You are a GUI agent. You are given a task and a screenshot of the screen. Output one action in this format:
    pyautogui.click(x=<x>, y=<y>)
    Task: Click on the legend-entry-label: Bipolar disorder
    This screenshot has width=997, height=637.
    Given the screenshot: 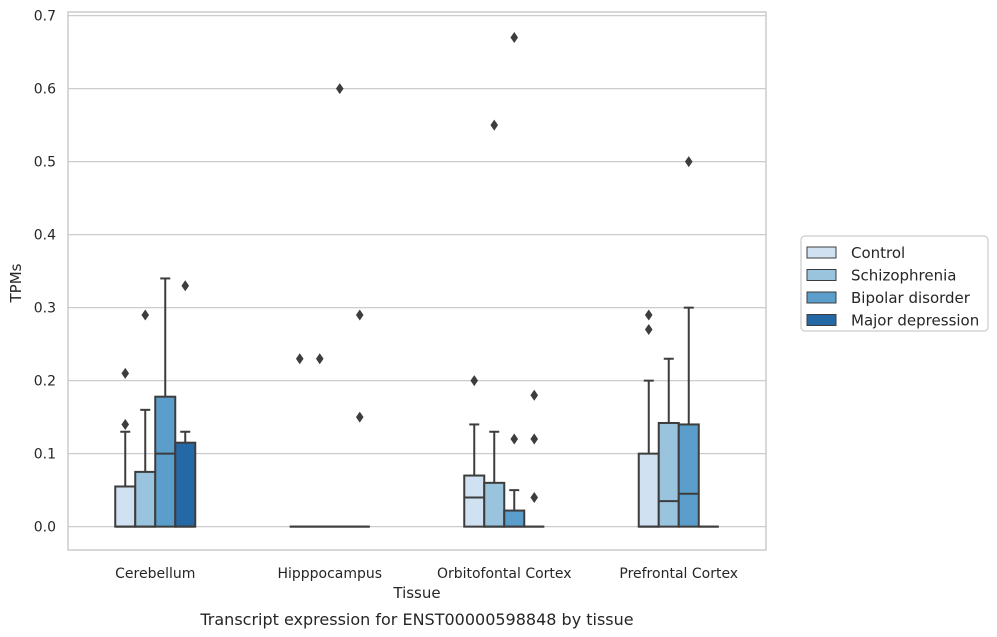 What is the action you would take?
    pyautogui.click(x=911, y=298)
    